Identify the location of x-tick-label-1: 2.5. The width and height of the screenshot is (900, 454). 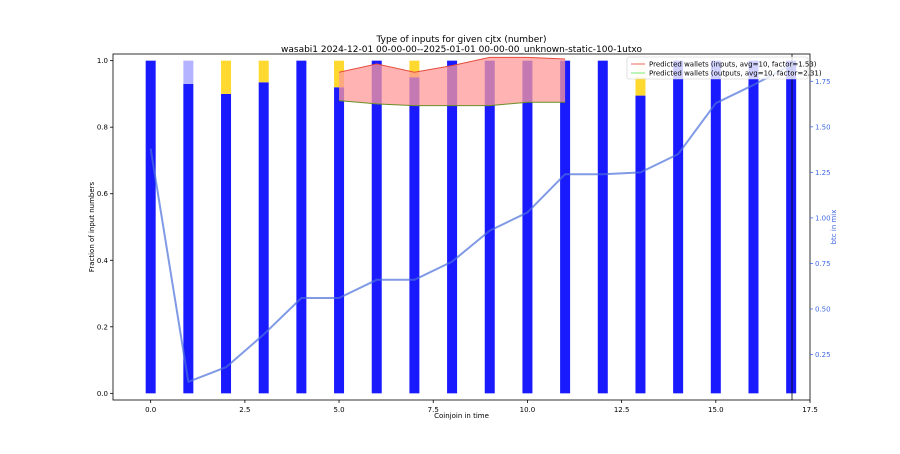
(244, 410).